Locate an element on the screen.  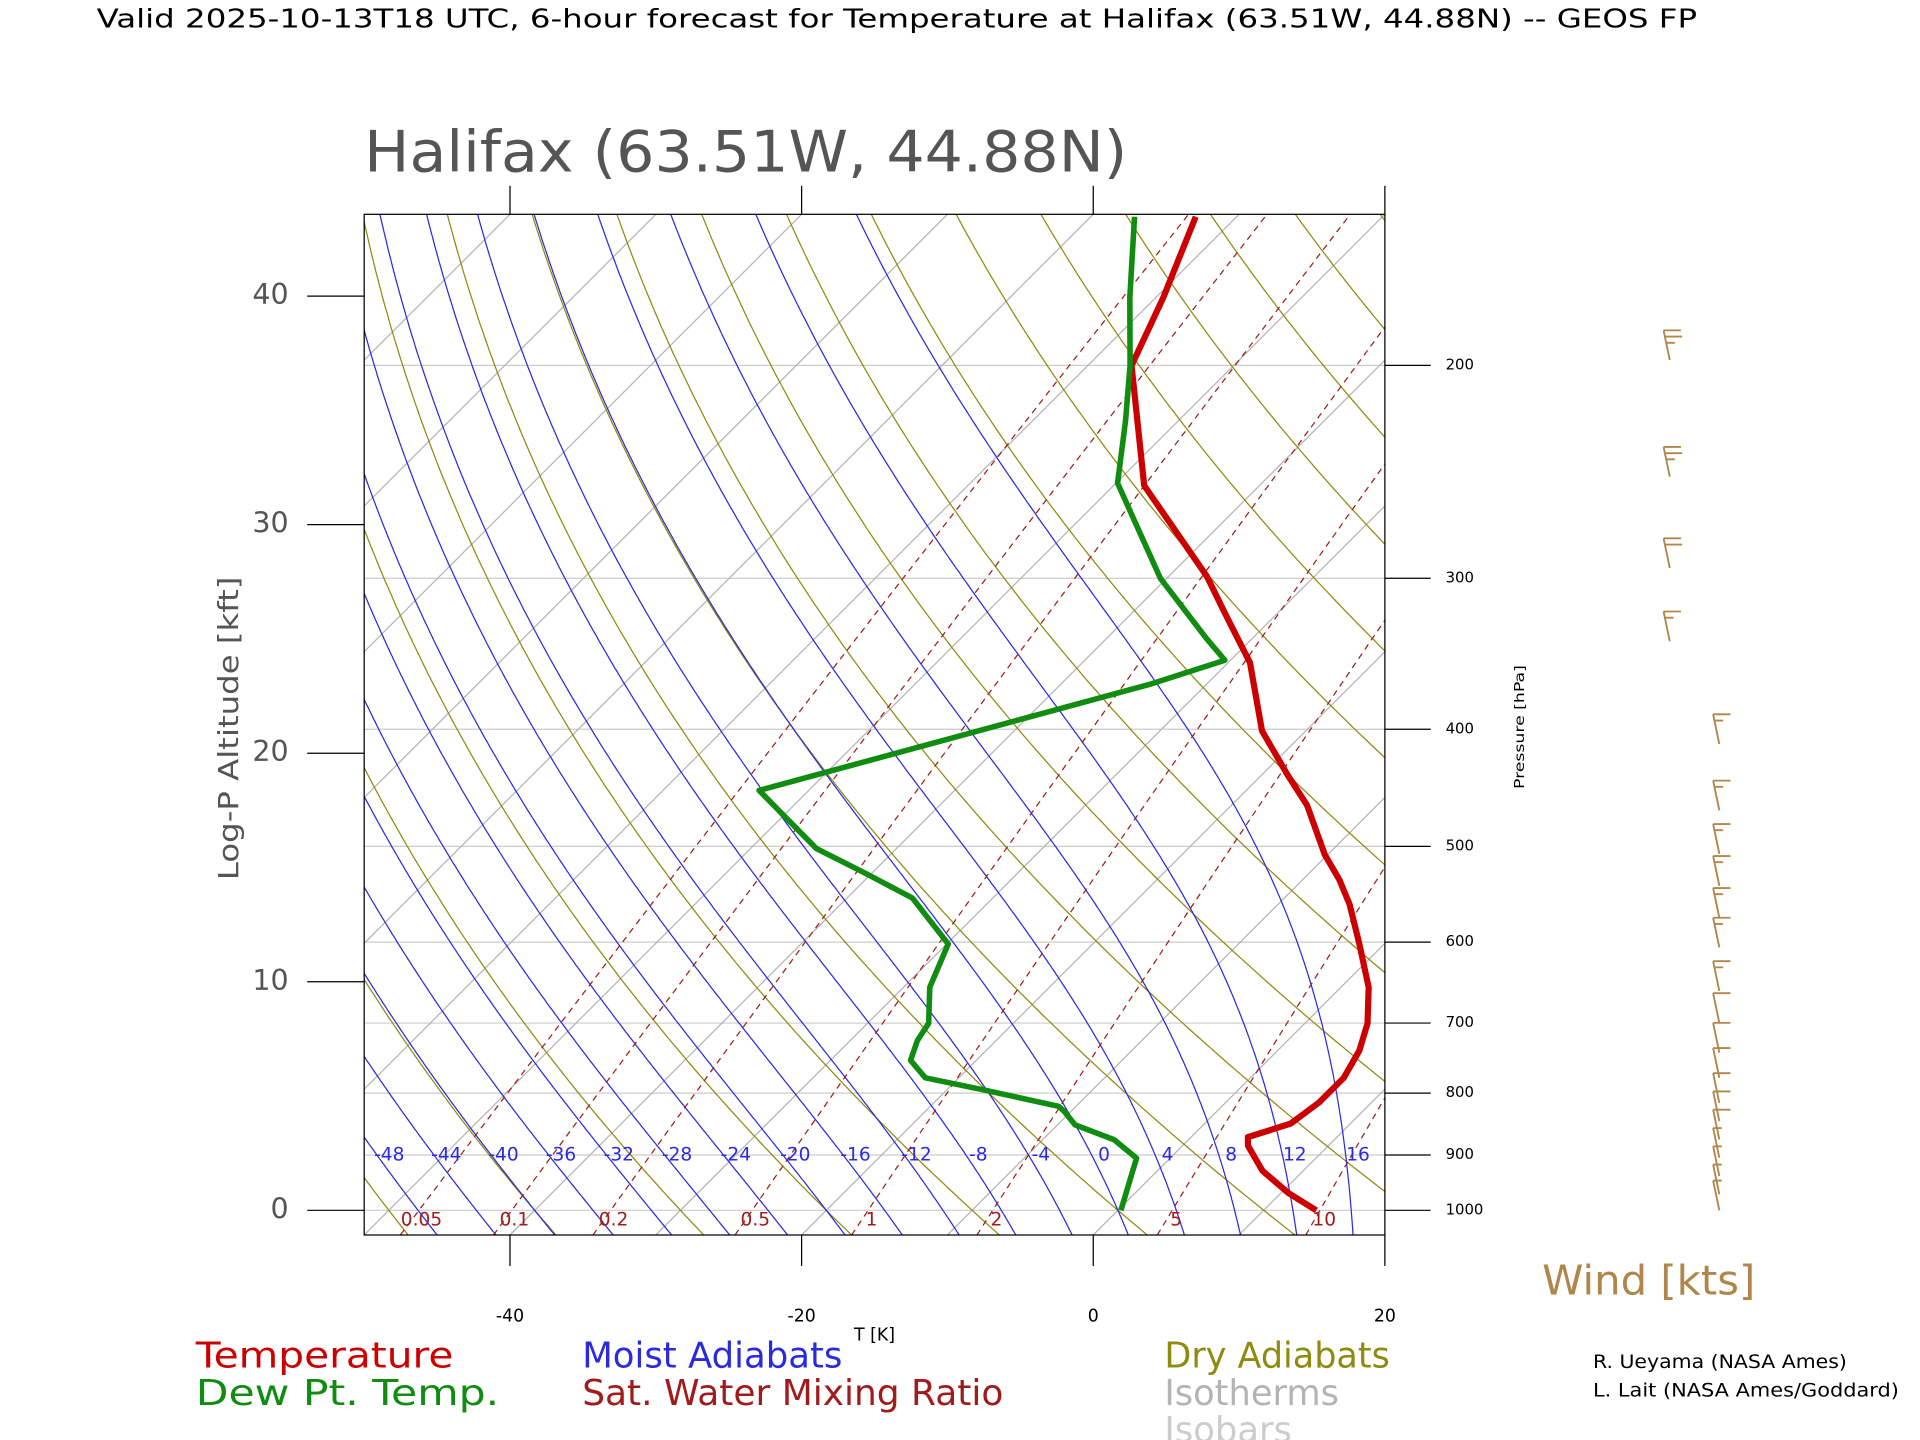
y-tick-label: 30 is located at coordinates (270, 523).